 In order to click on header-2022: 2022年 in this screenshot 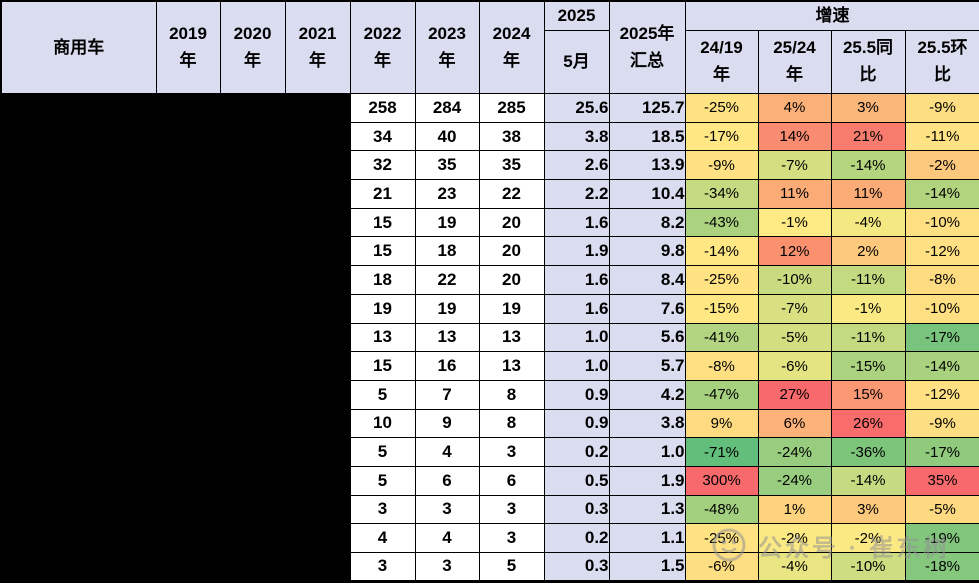, I will do `click(382, 47)`.